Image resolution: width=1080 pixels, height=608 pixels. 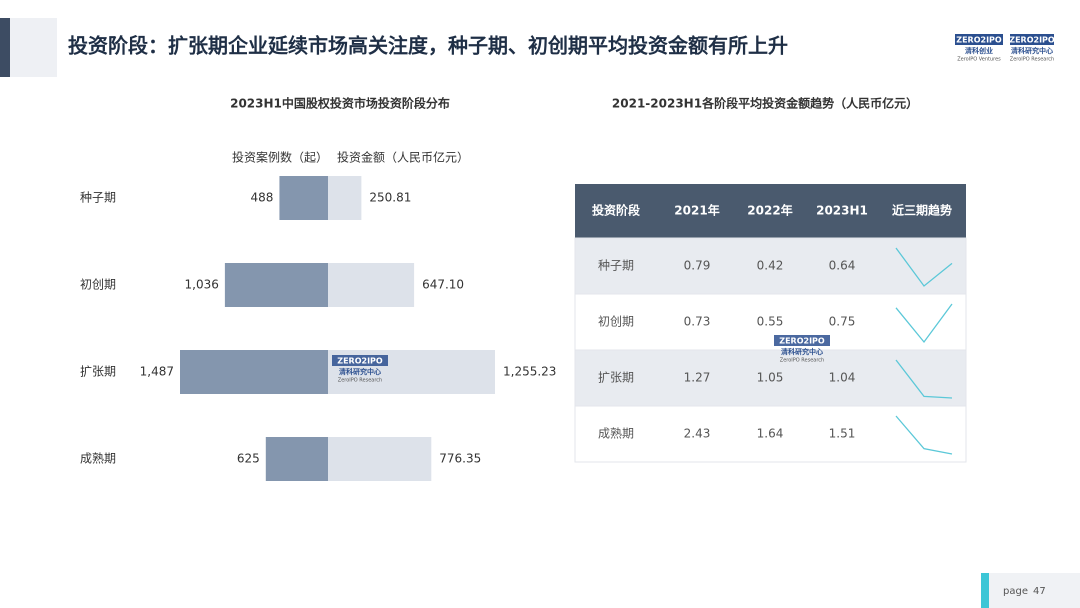 What do you see at coordinates (340, 103) in the screenshot?
I see `chart-title: 2023H1中国股权投资市场投资阶段分布` at bounding box center [340, 103].